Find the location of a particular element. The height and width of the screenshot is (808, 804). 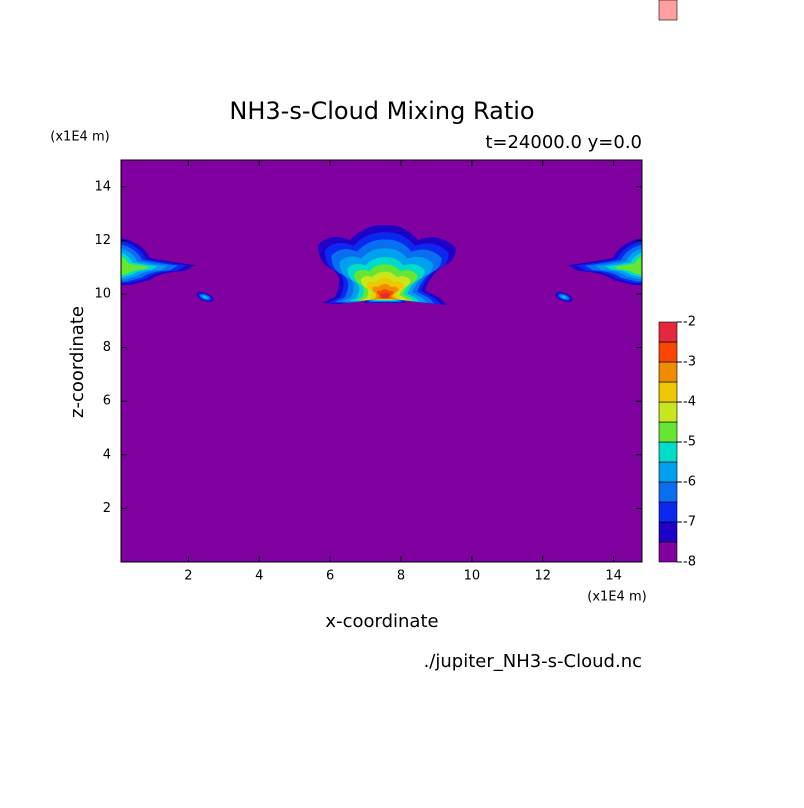

y-tick-label: 4 is located at coordinates (107, 454).